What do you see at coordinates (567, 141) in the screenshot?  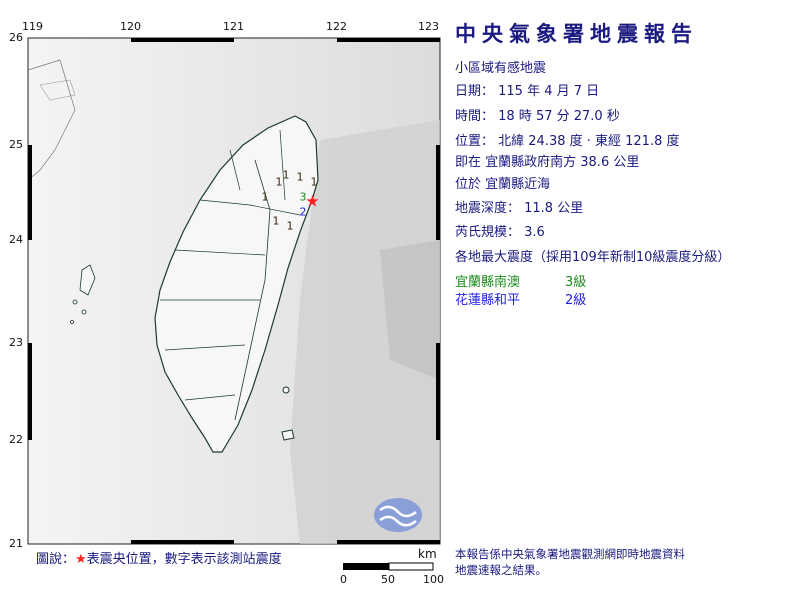 I see `position-line: 位置： 北緯 24.38 度 · 東經 121.8 度` at bounding box center [567, 141].